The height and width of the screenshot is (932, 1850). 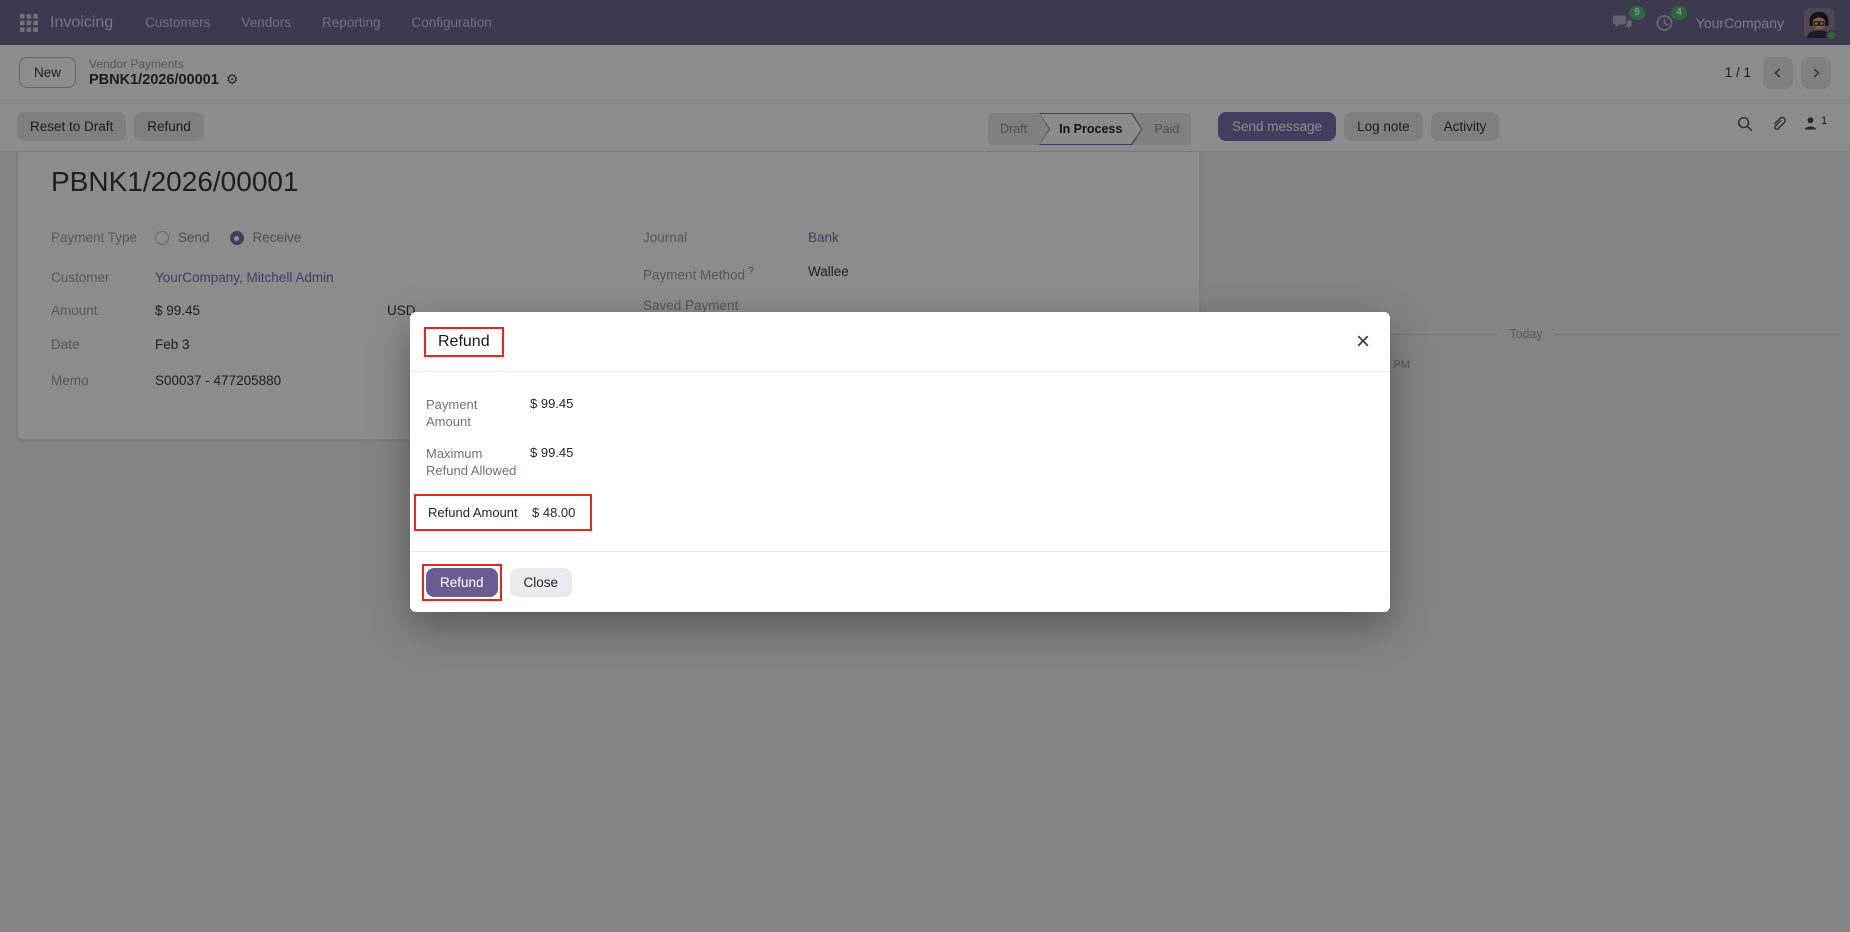 I want to click on breadcrumb-parent: Vendor Payments, so click(x=136, y=63).